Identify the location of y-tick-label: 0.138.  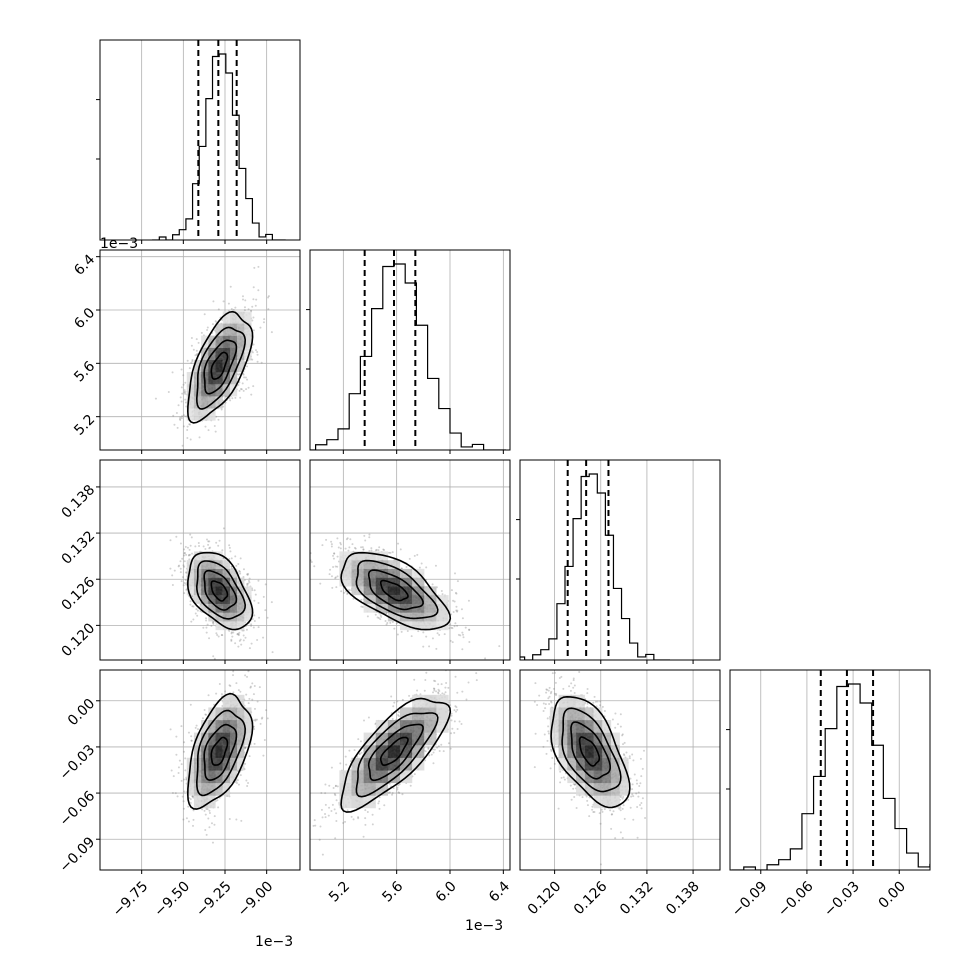
(79, 502).